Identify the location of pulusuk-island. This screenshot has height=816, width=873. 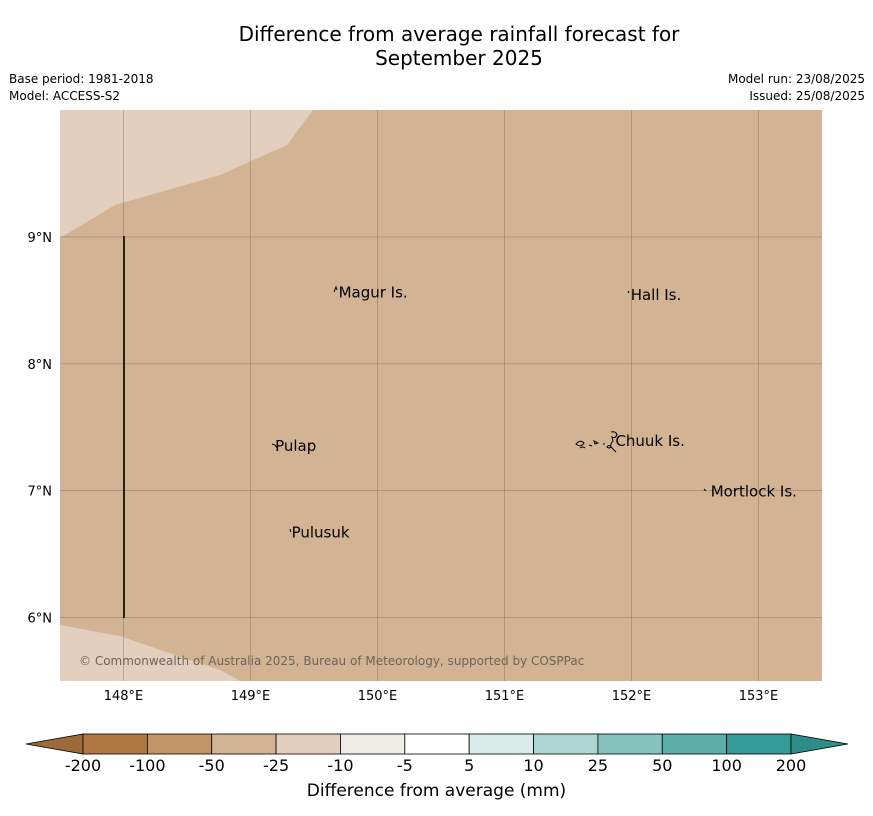
(290, 530).